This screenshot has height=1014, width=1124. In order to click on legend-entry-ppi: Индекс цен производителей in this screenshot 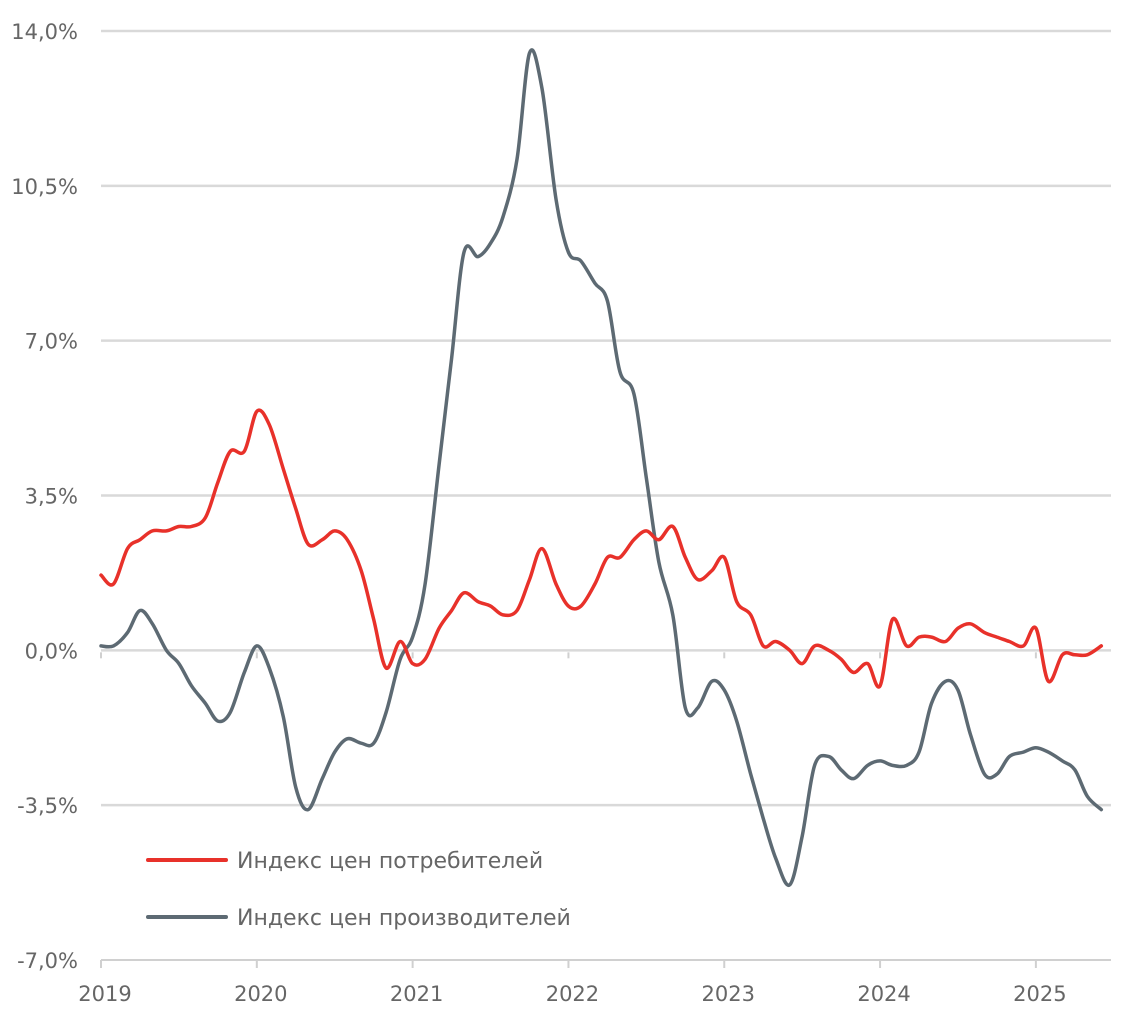, I will do `click(358, 918)`.